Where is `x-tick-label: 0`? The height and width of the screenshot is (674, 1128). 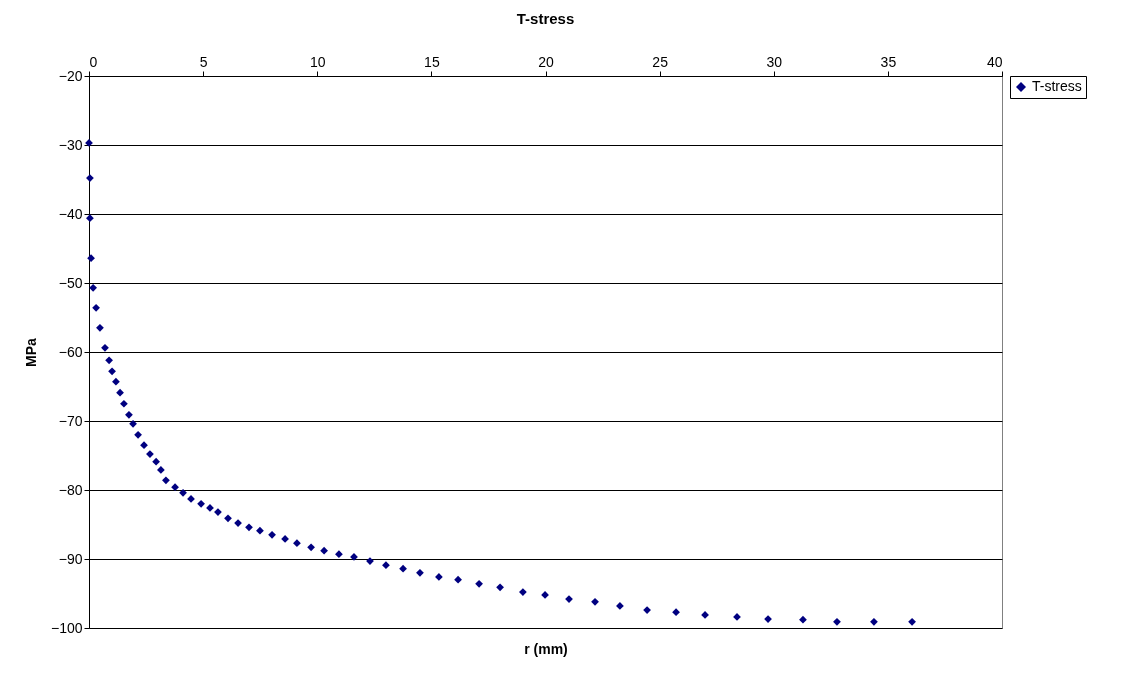
x-tick-label: 0 is located at coordinates (93, 61).